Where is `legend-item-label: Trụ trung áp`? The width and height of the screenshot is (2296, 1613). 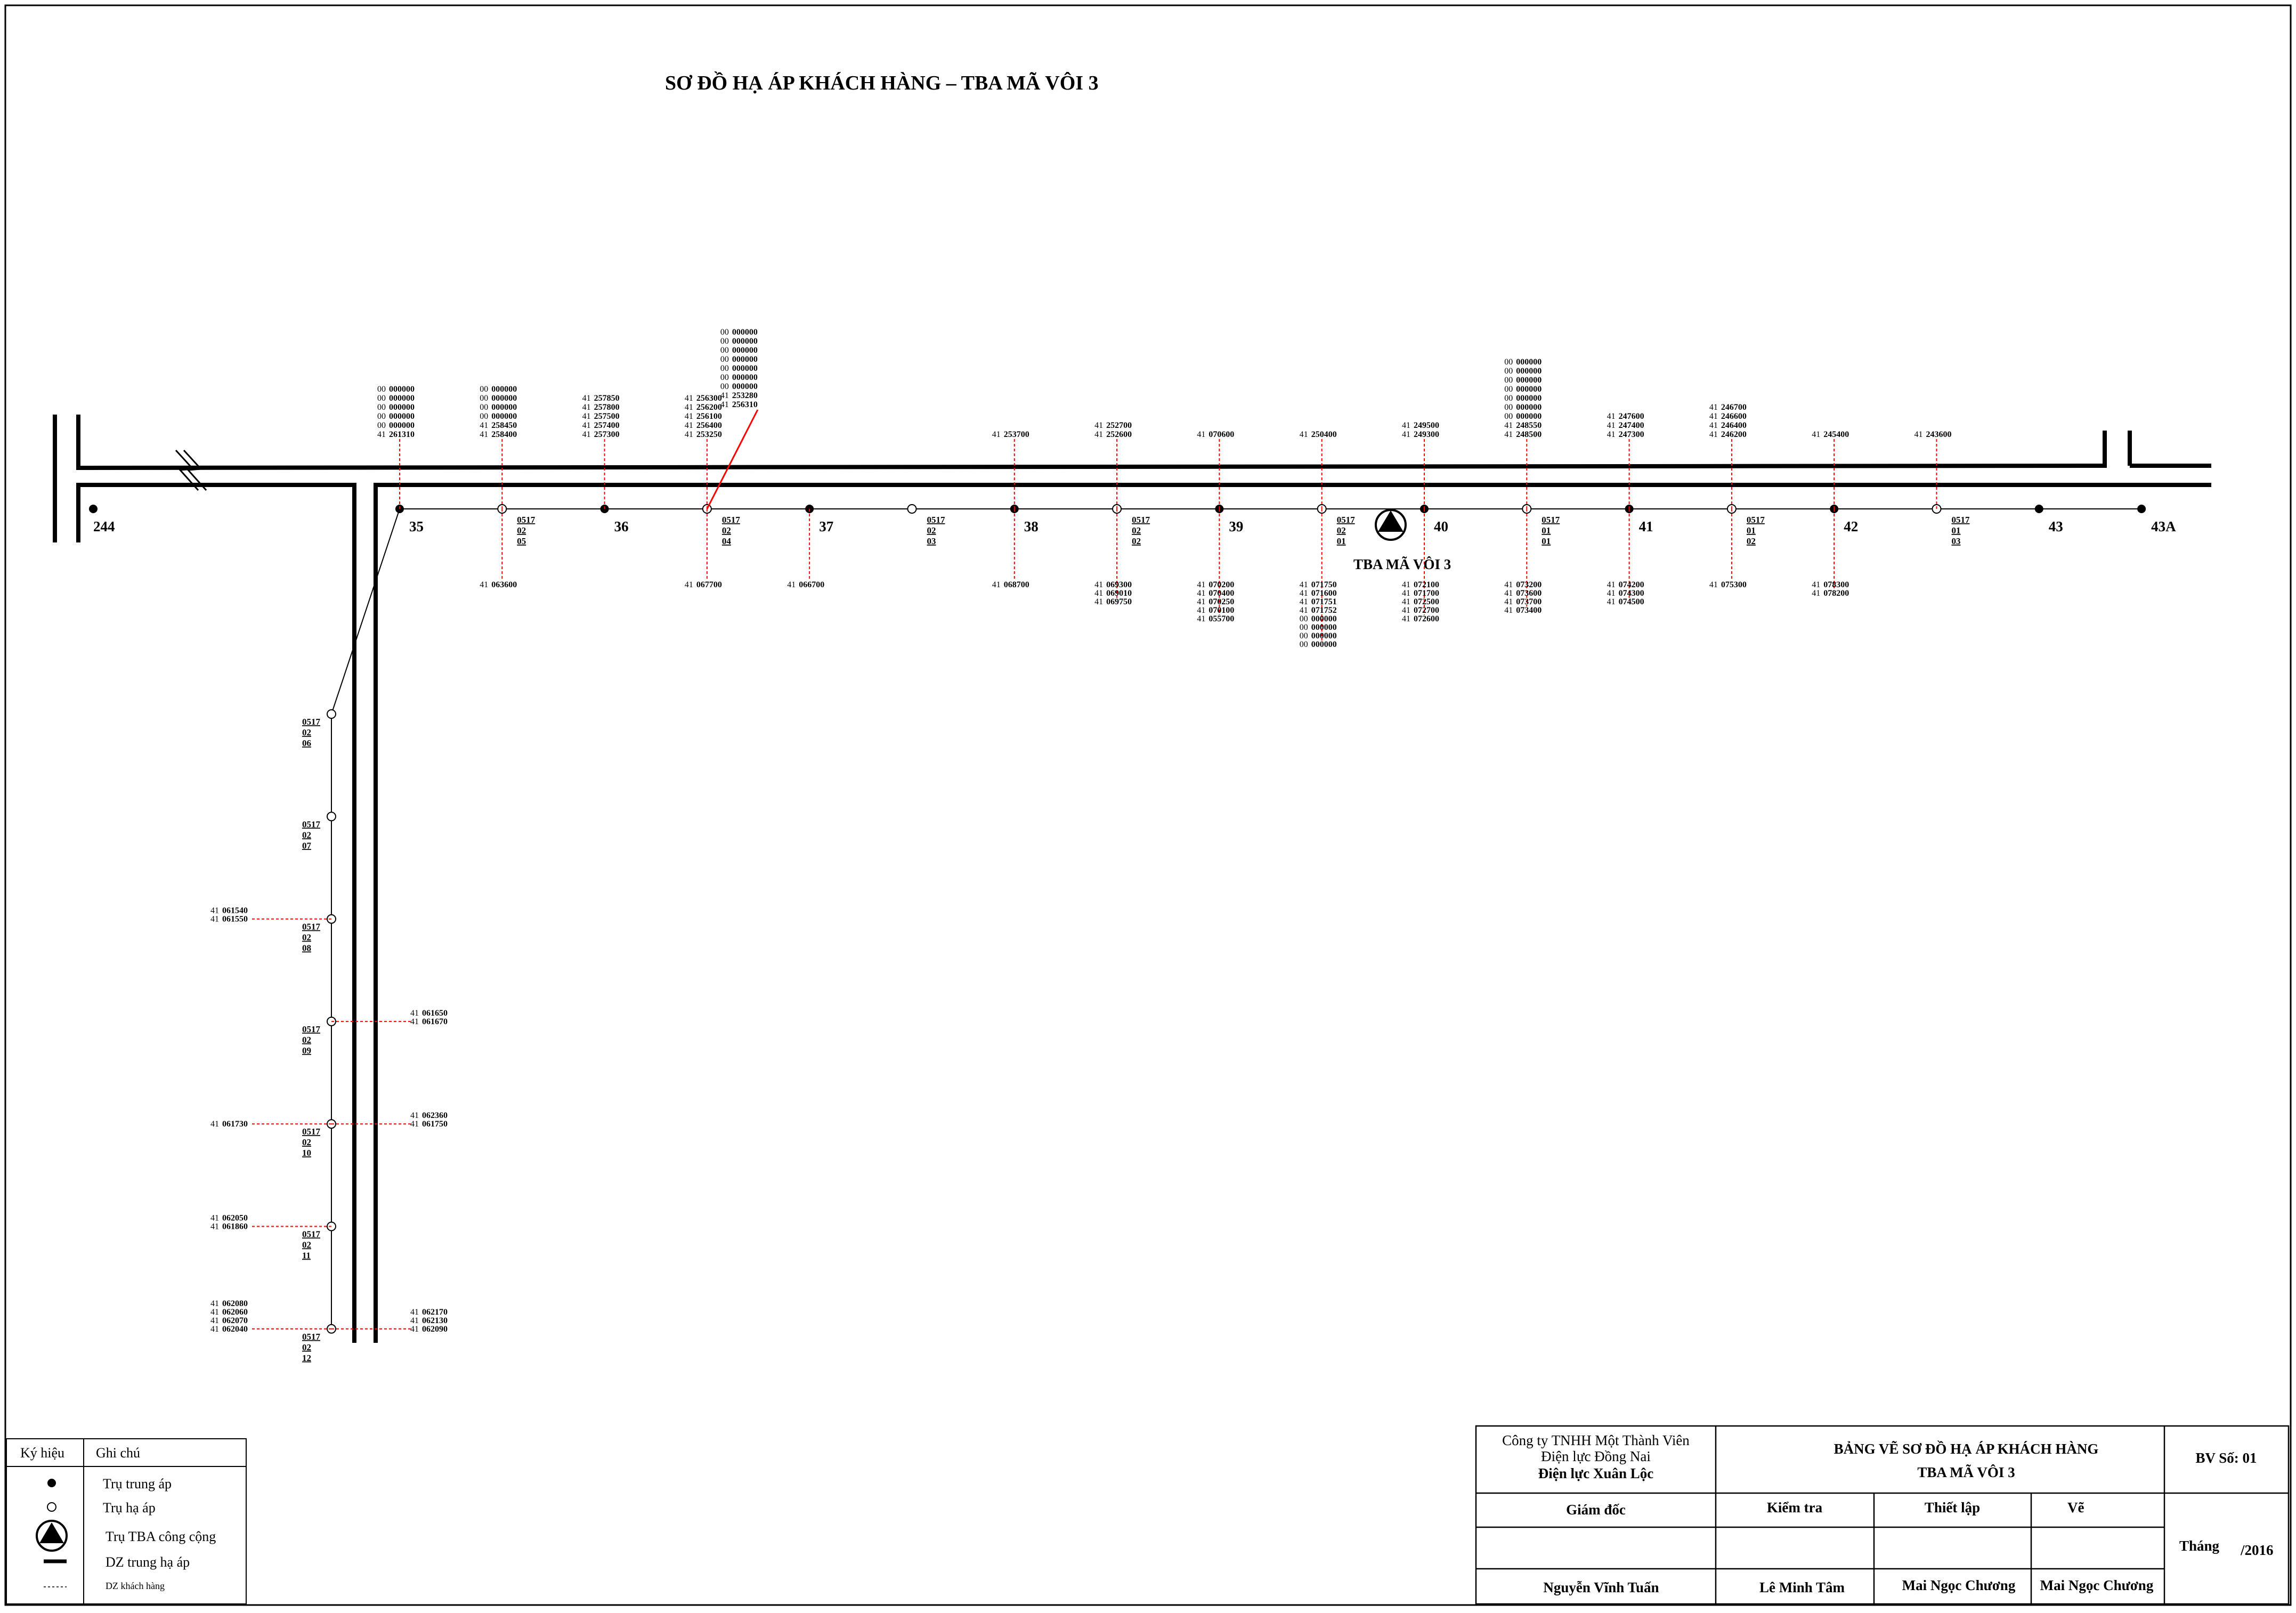 legend-item-label: Trụ trung áp is located at coordinates (137, 1484).